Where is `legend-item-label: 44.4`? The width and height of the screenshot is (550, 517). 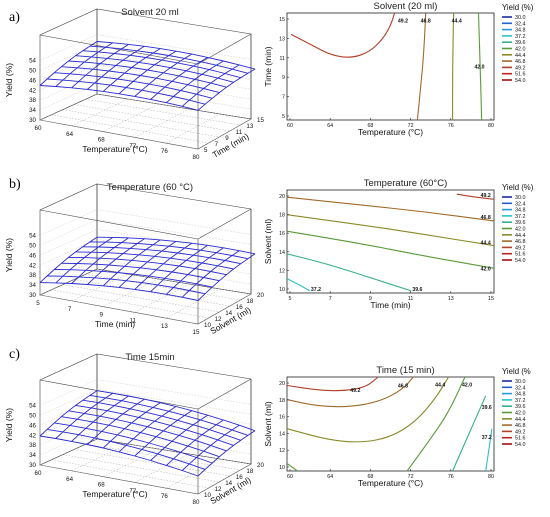 legend-item-label: 44.4 is located at coordinates (520, 236).